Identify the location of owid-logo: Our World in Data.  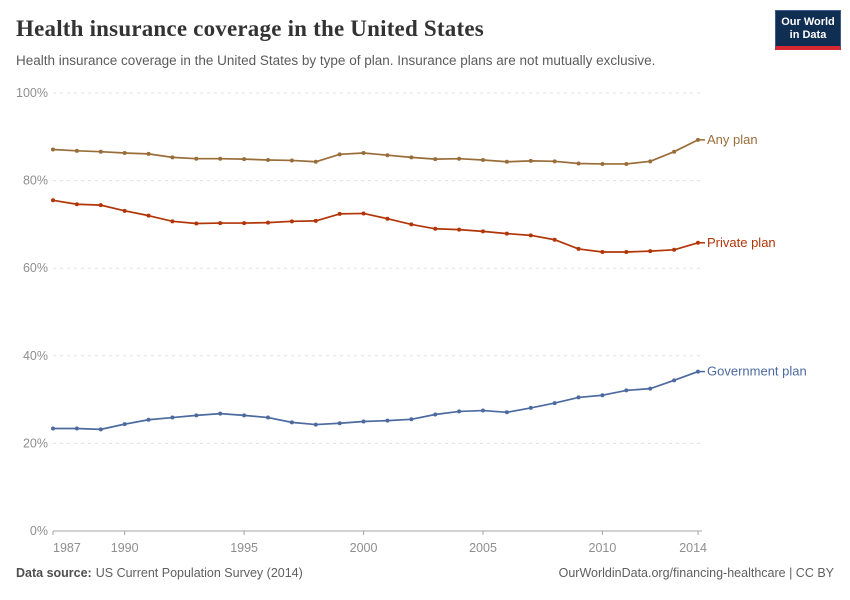
(808, 30).